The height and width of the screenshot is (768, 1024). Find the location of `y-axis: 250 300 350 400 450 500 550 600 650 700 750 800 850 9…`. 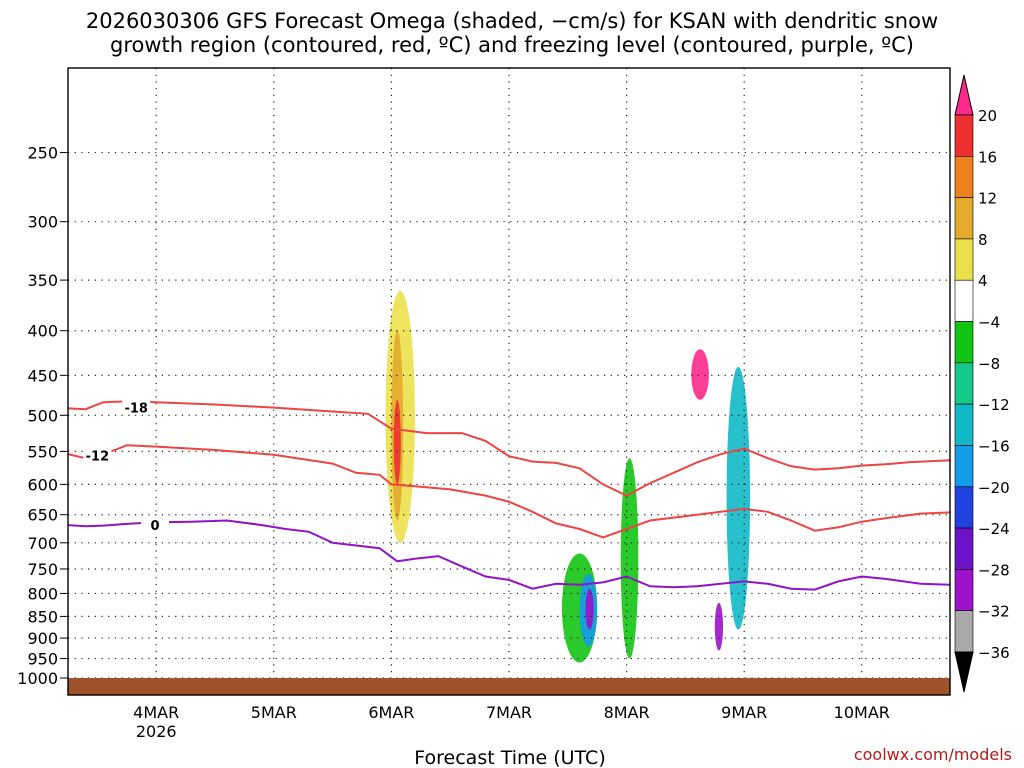

y-axis: 250 300 350 400 450 500 550 600 650 700 750 800 850 9… is located at coordinates (42, 416).